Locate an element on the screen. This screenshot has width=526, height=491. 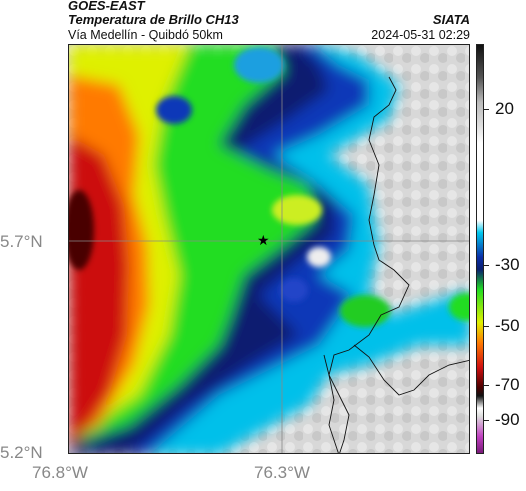
longitude-label-east: 76.3°W is located at coordinates (282, 472).